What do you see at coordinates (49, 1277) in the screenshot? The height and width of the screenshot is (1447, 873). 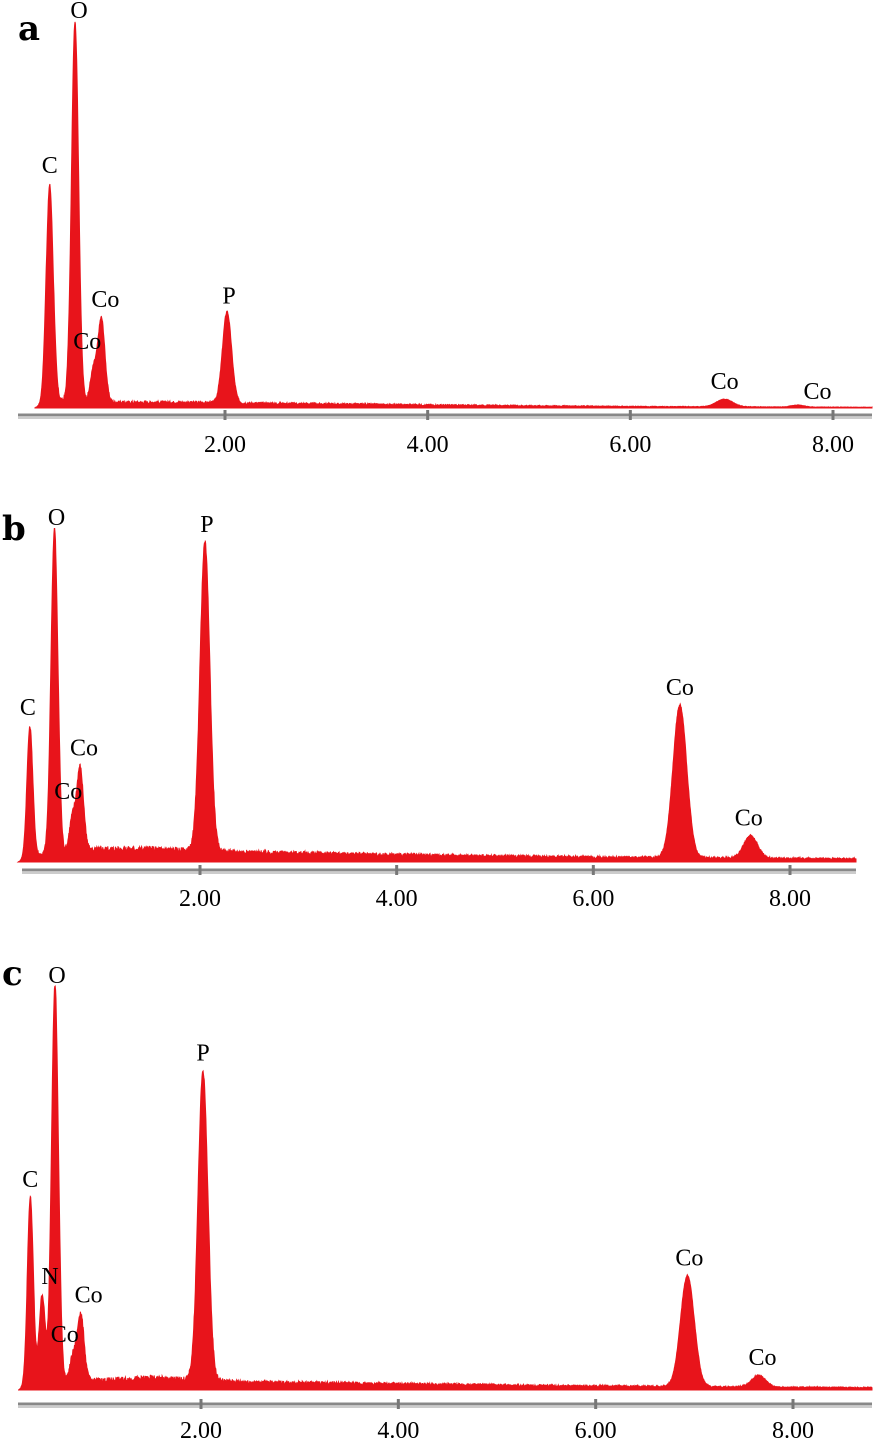 I see `peak-label: N` at bounding box center [49, 1277].